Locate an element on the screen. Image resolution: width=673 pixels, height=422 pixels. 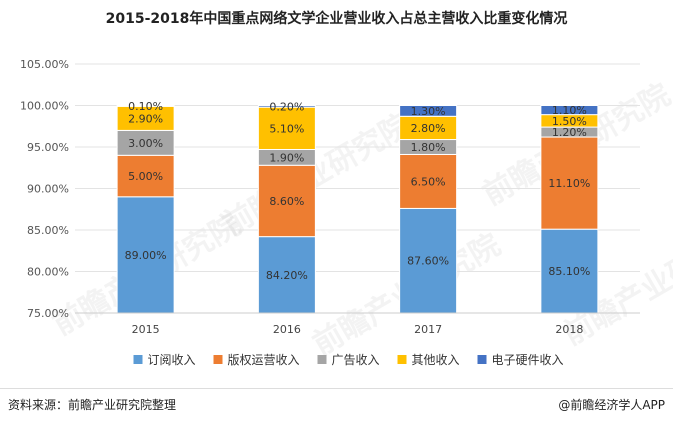
data-label: 1.90% is located at coordinates (286, 157).